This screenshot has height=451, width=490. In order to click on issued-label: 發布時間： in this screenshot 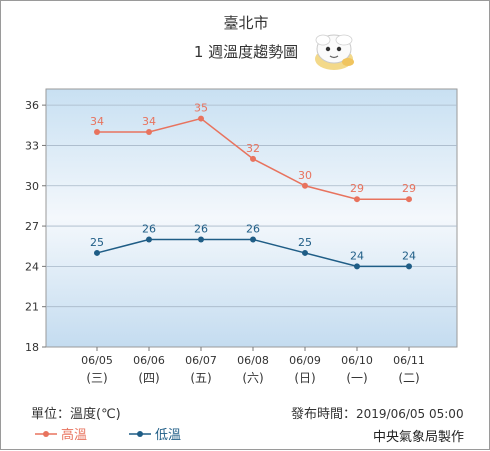, I will do `click(324, 414)`.